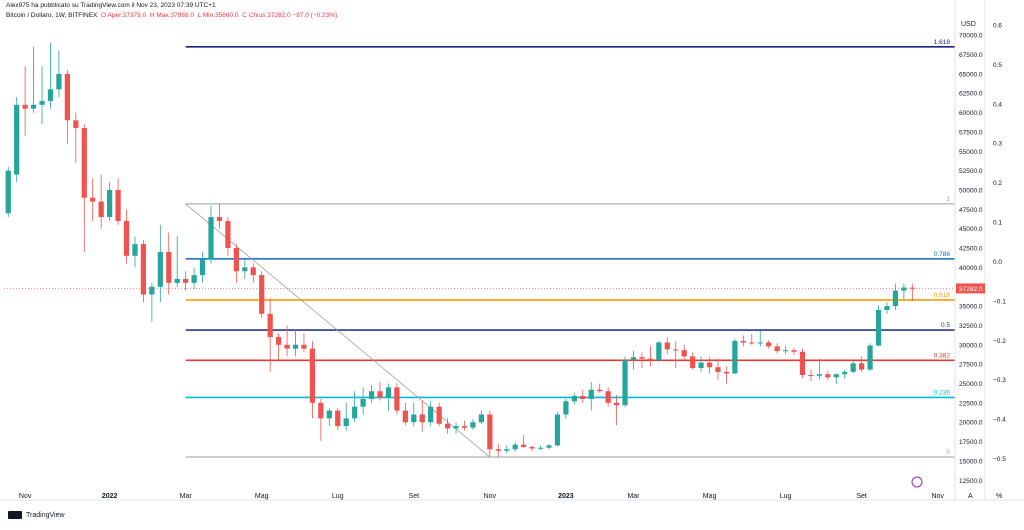 Image resolution: width=1024 pixels, height=530 pixels. Describe the element at coordinates (942, 392) in the screenshot. I see `fib-level-label: 0.236` at that location.